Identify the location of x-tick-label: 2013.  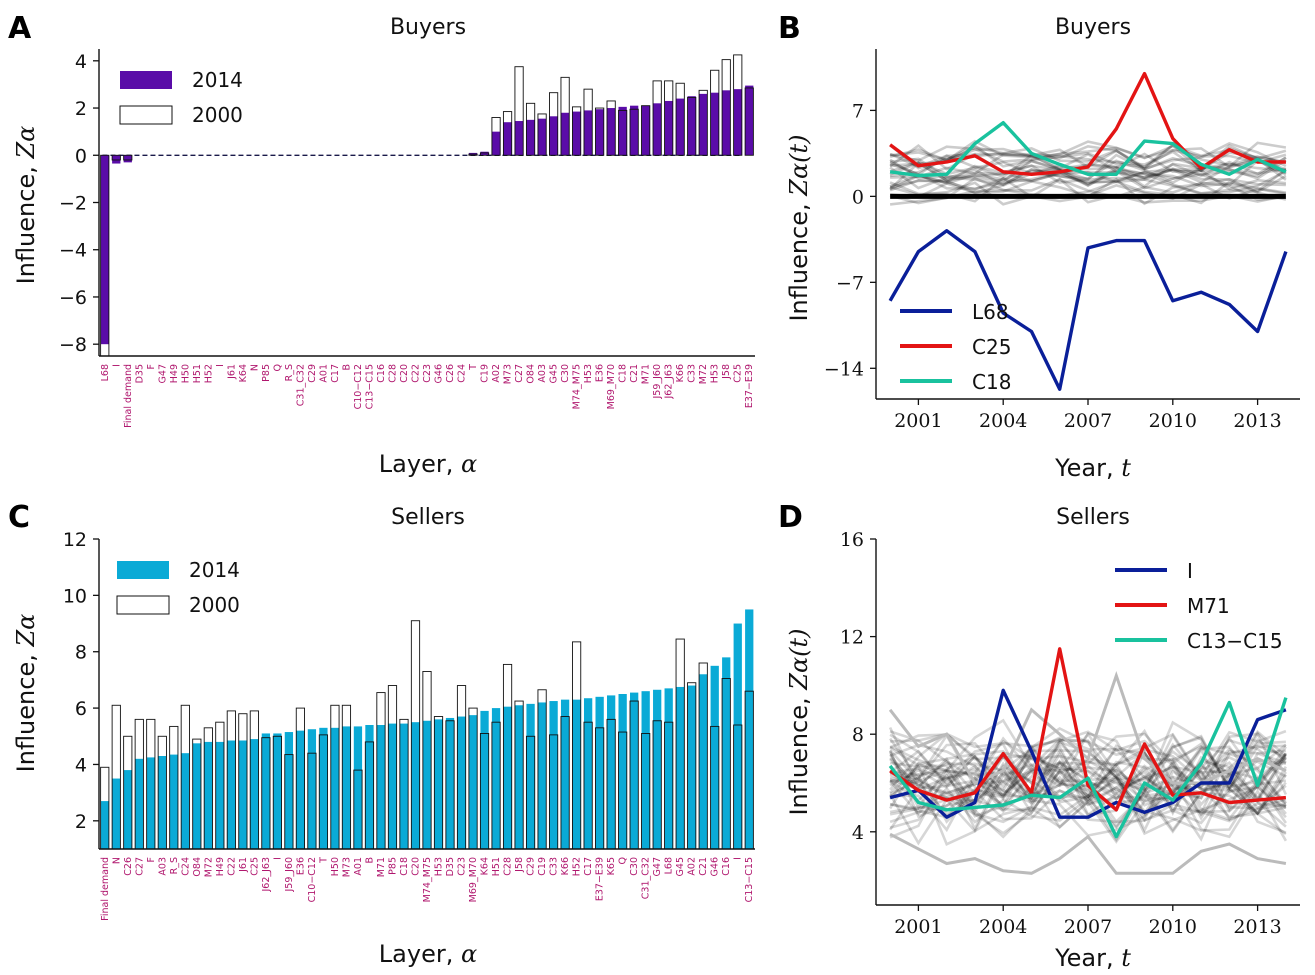
(1257, 421).